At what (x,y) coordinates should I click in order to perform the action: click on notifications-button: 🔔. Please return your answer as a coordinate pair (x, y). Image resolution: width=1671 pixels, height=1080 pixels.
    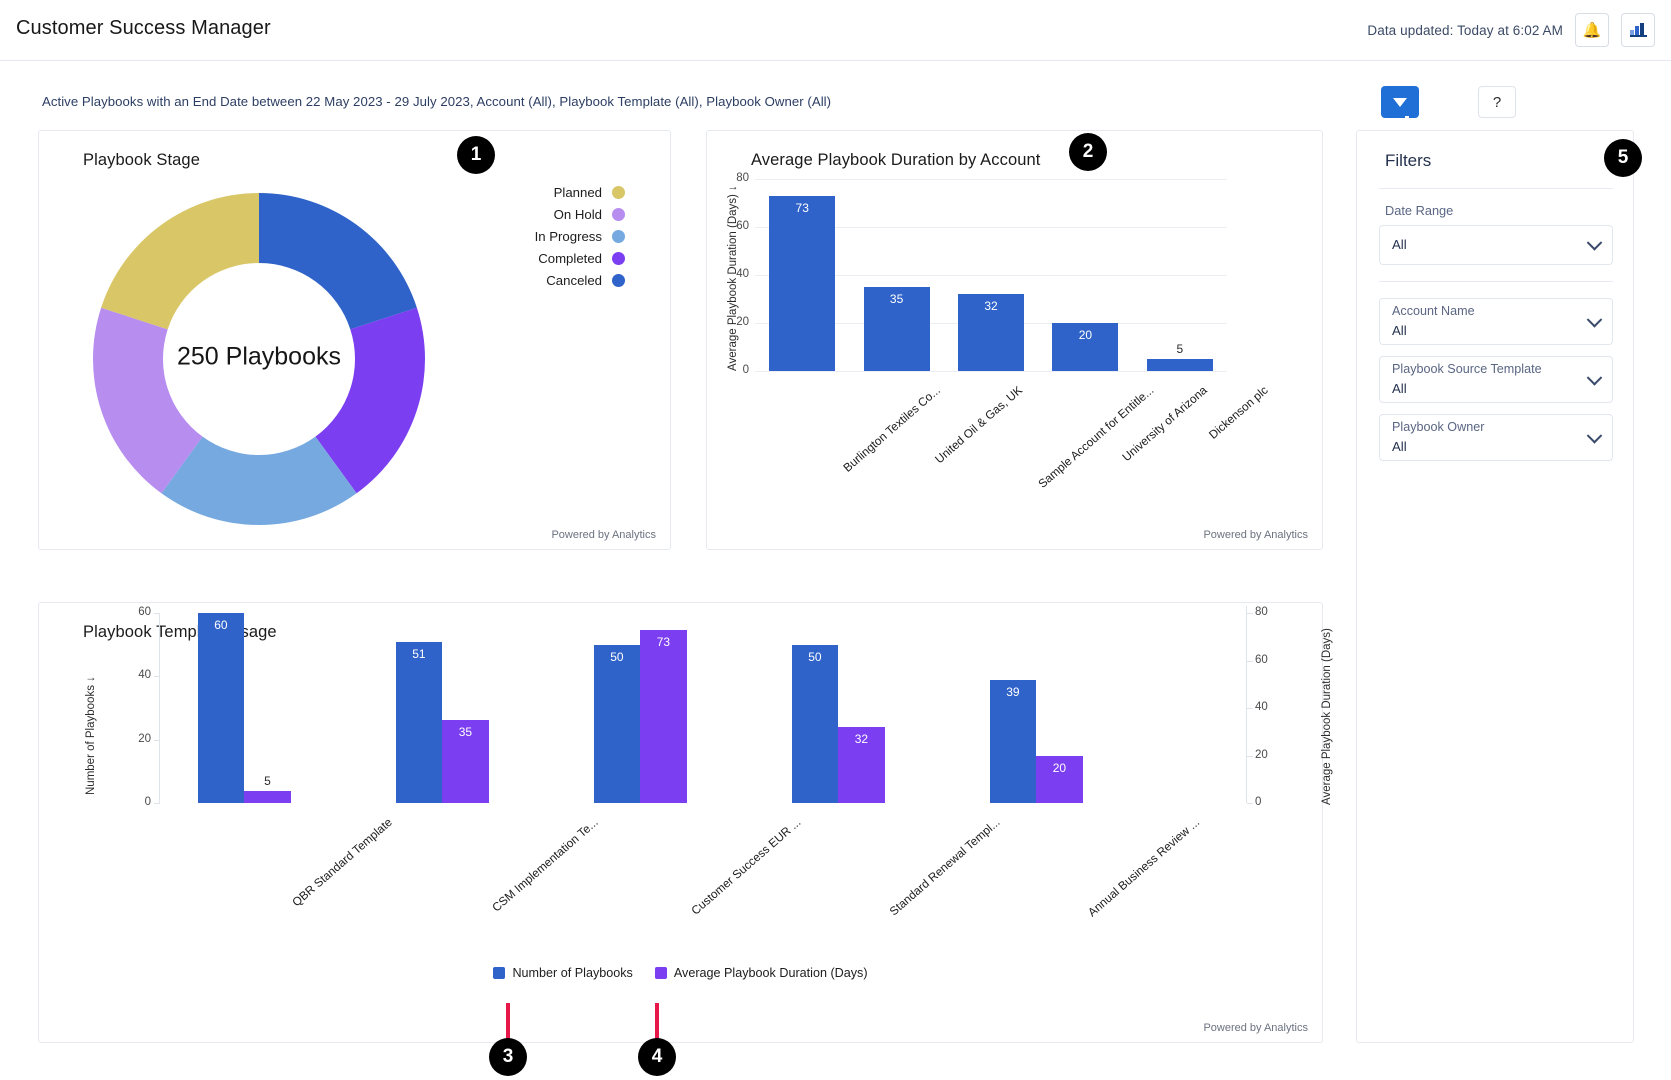
    Looking at the image, I should click on (1592, 30).